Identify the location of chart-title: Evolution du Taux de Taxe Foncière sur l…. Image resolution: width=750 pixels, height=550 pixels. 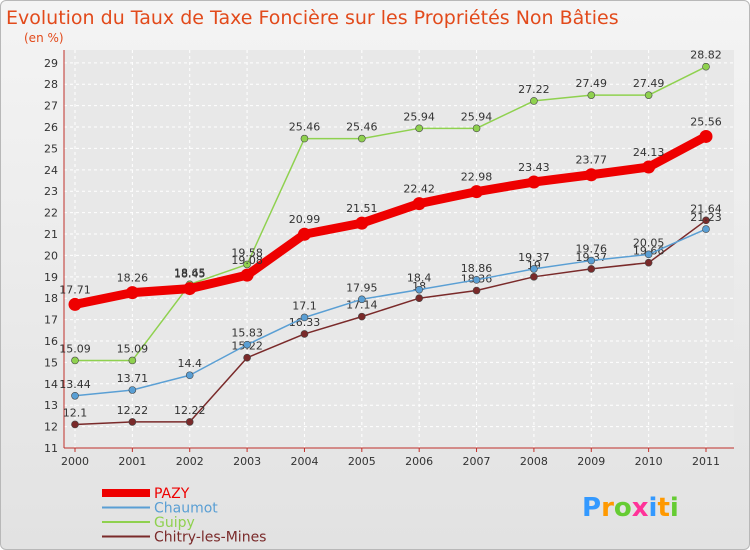
(312, 18).